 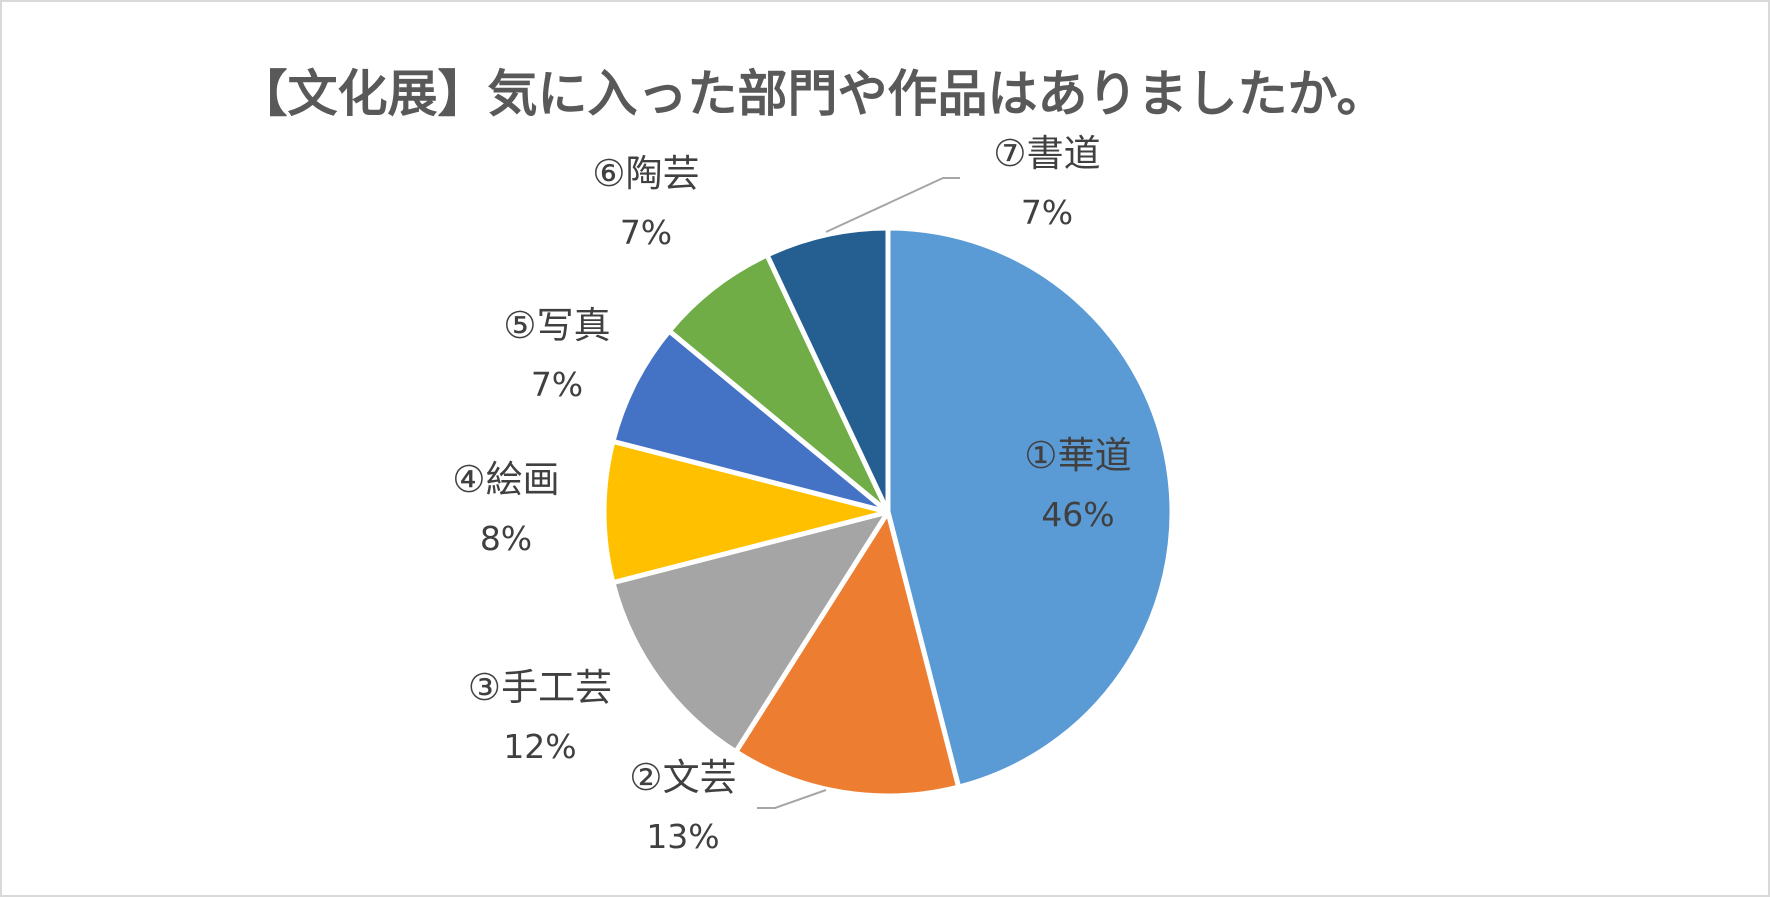 What do you see at coordinates (1030, 507) in the screenshot?
I see `pie-slice-kado` at bounding box center [1030, 507].